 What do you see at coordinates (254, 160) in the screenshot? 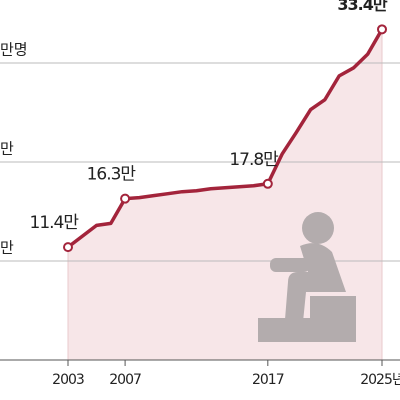
I see `data-label: 17.8만` at bounding box center [254, 160].